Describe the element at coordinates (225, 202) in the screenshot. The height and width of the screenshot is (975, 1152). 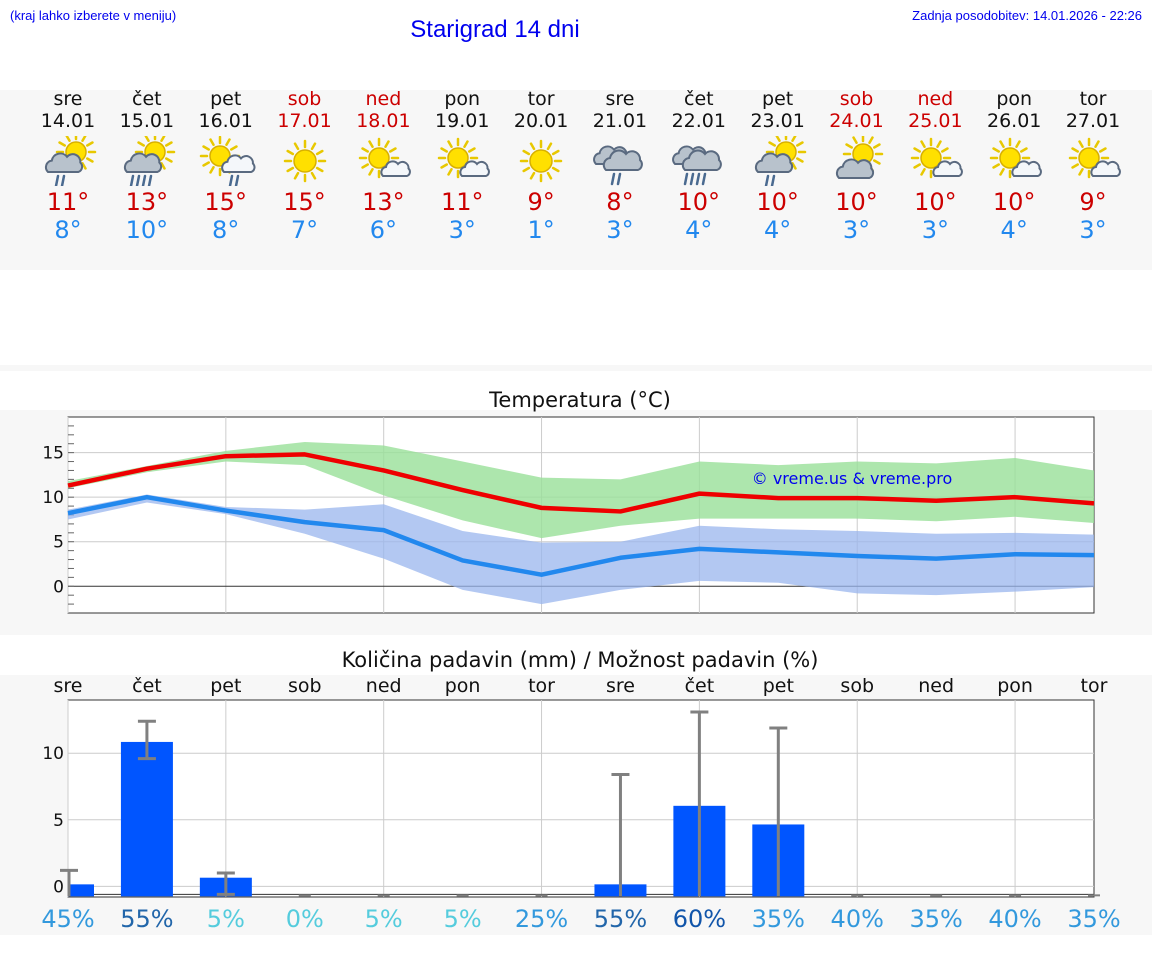
I see `max-temperature: 15°` at that location.